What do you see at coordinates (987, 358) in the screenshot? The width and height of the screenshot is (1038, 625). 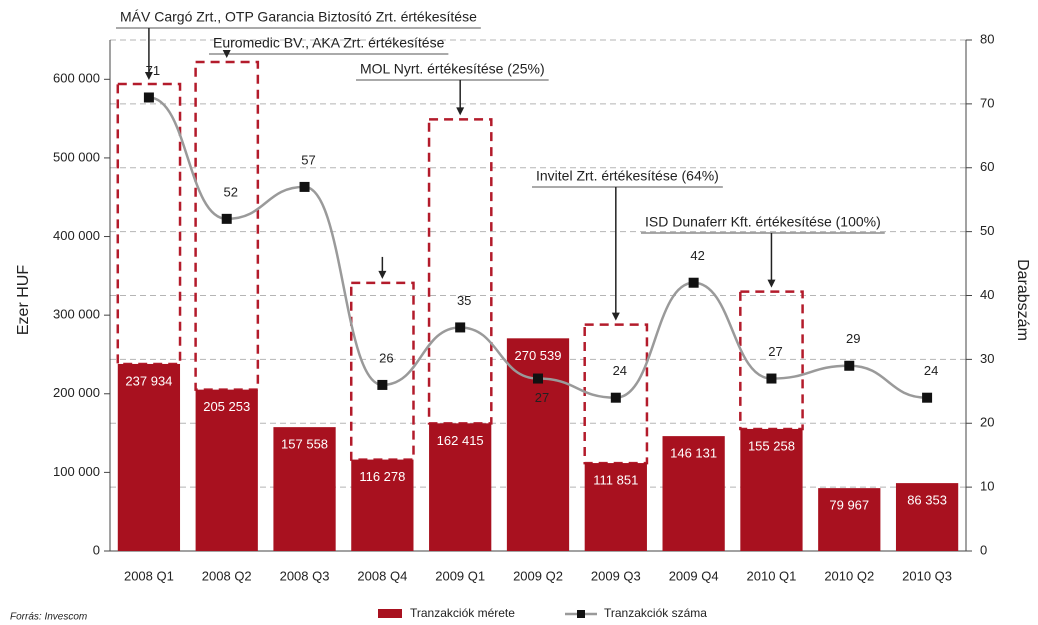 I see `y2-tick-label: 30` at bounding box center [987, 358].